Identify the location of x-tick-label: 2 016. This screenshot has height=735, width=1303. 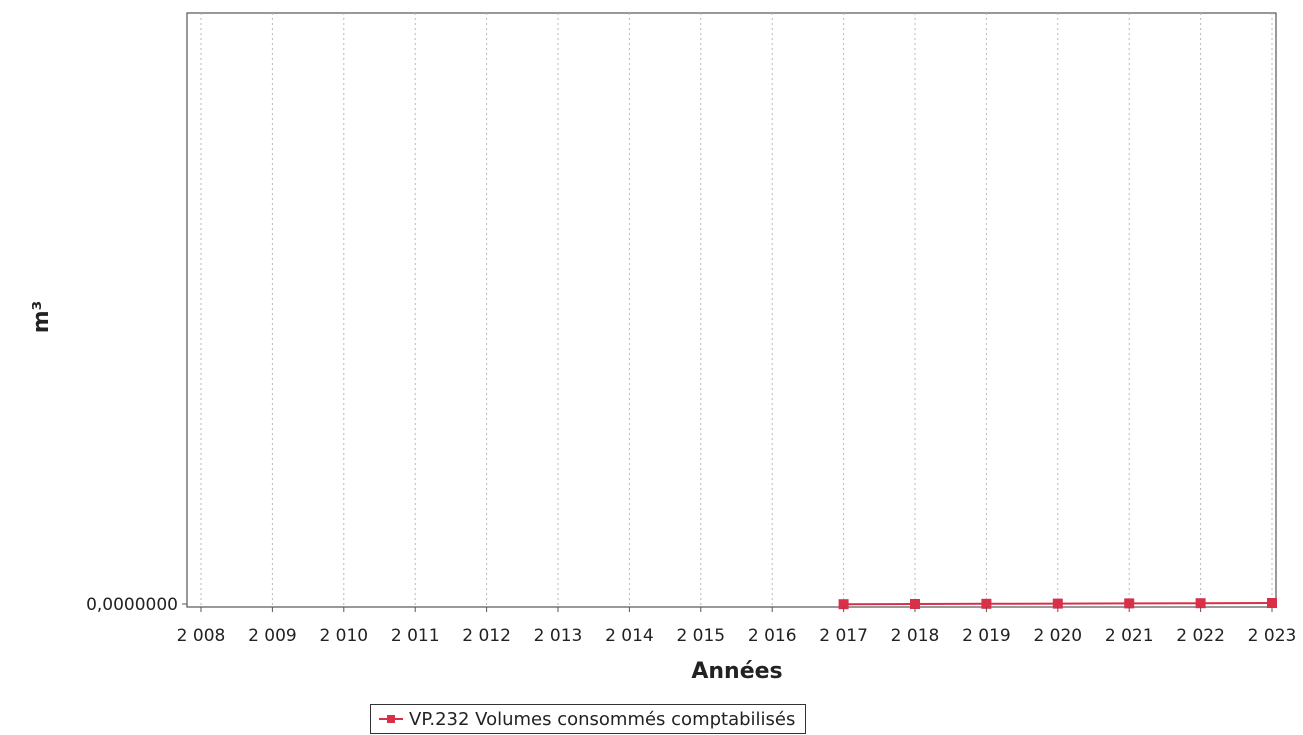
(772, 636).